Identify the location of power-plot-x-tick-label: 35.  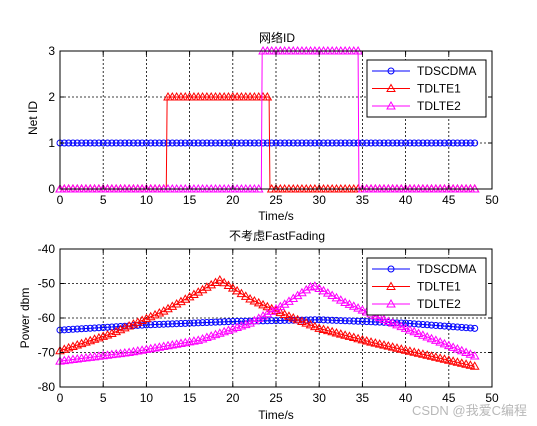
(363, 398).